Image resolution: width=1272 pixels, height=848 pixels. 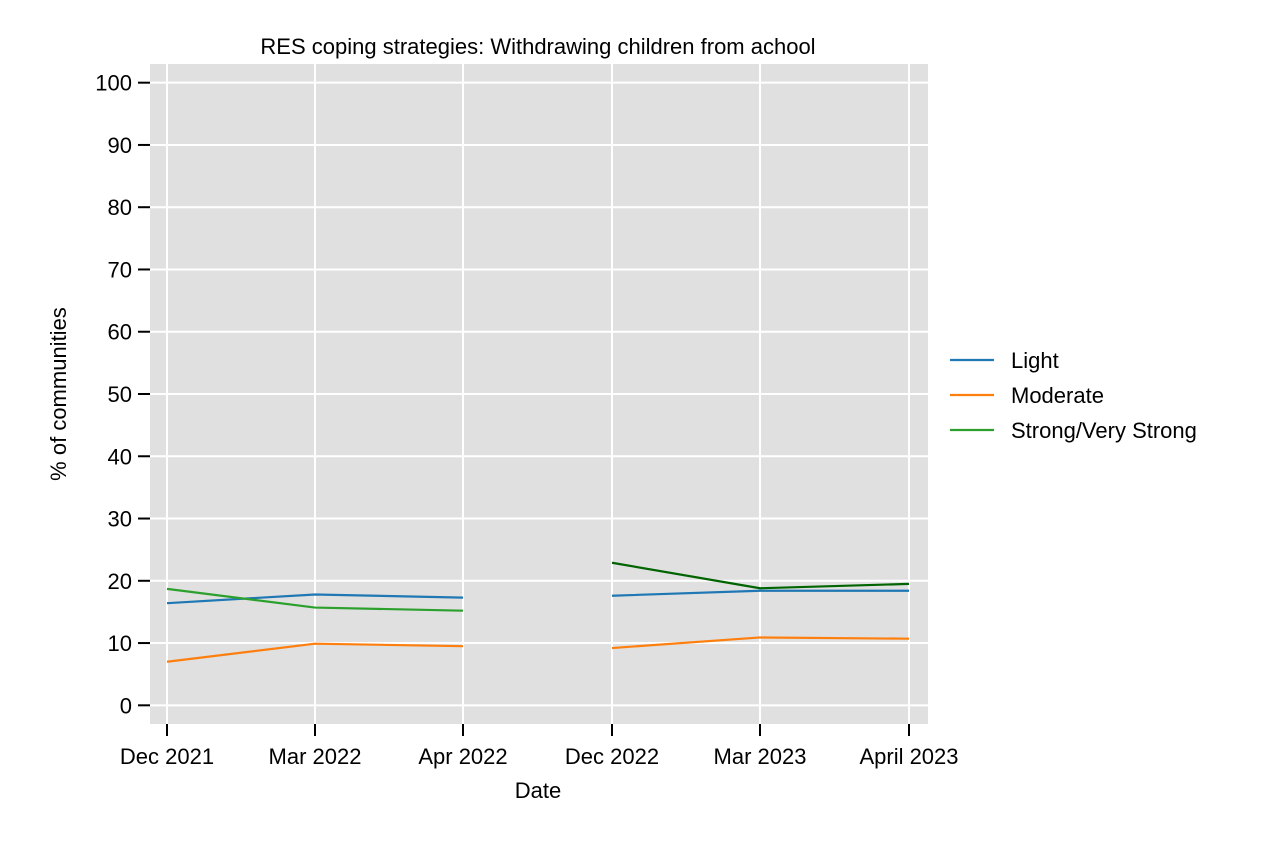 What do you see at coordinates (120, 643) in the screenshot?
I see `y-tick-label: 10` at bounding box center [120, 643].